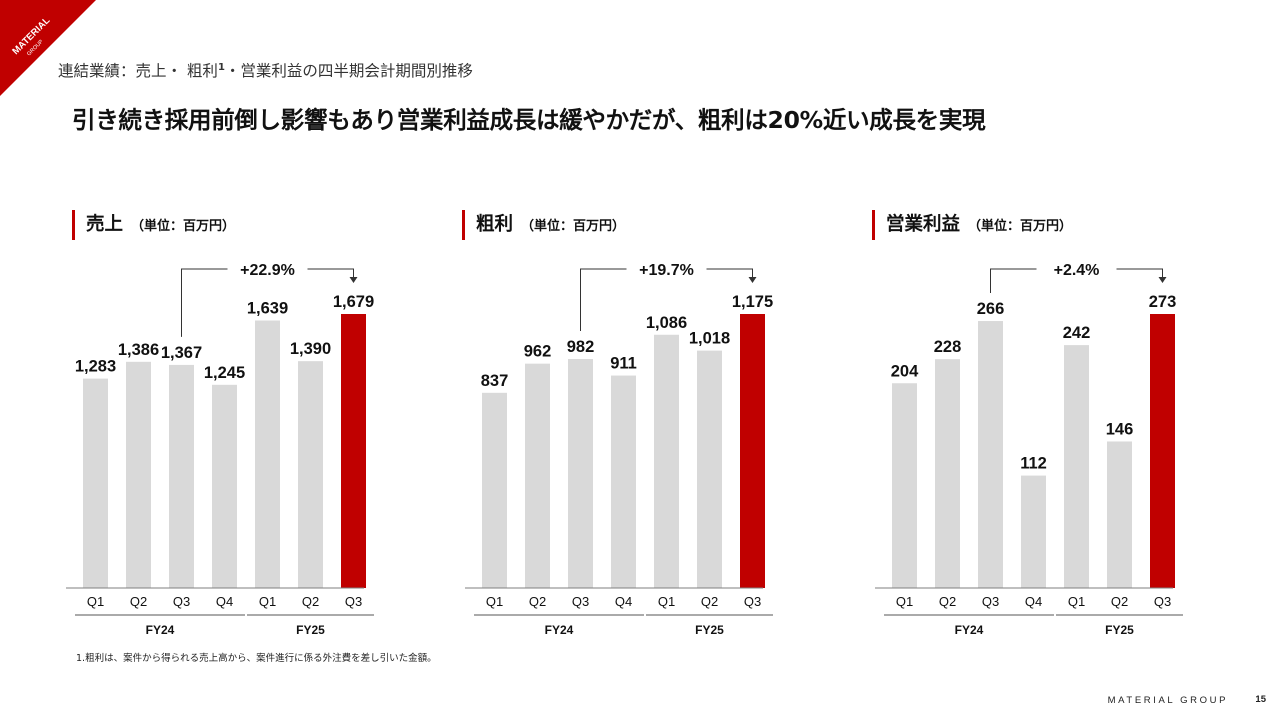 The image size is (1280, 720). I want to click on data-label: 242, so click(1077, 333).